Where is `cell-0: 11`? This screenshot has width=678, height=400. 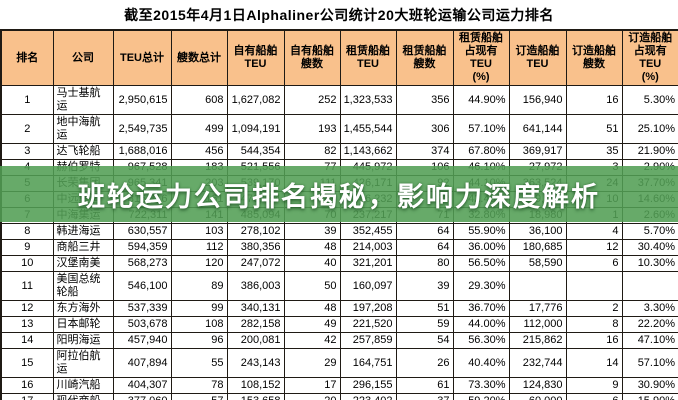 cell-0: 11 is located at coordinates (27, 286).